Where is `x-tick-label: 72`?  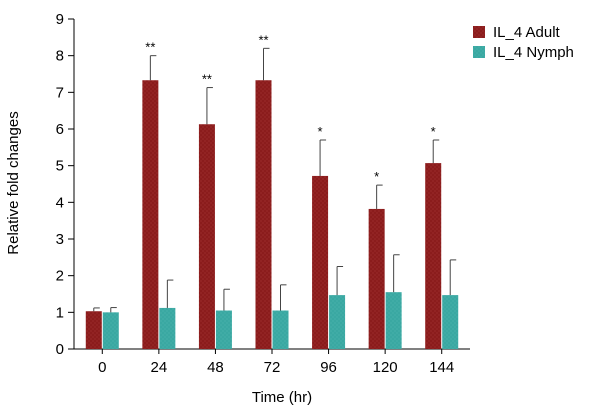 x-tick-label: 72 is located at coordinates (272, 367).